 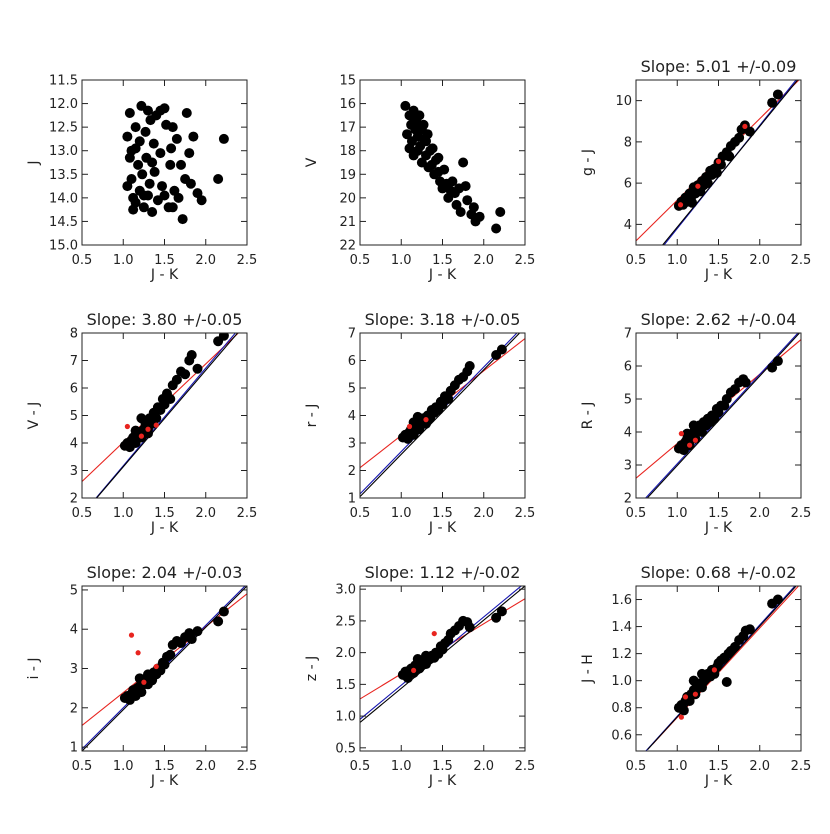 What do you see at coordinates (719, 66) in the screenshot?
I see `panel-title: Slope: 5.01 +/-0.09` at bounding box center [719, 66].